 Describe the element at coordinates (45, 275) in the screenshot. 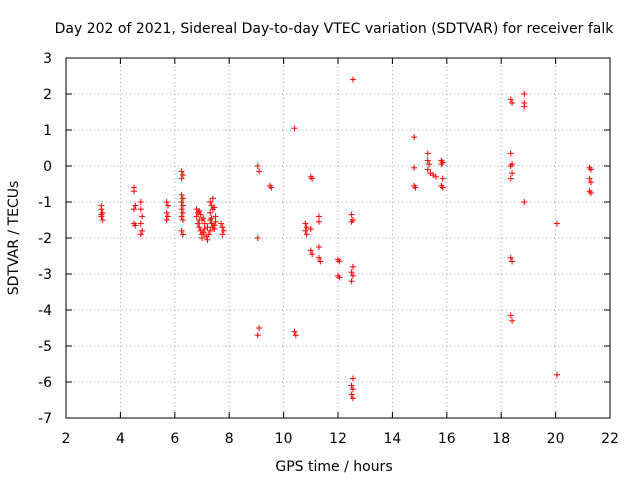

I see `y-tick-label: -3` at that location.